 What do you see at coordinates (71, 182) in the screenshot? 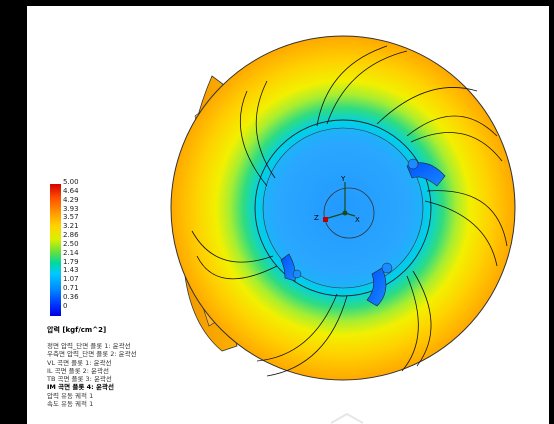
I see `tick-label: 5.00` at bounding box center [71, 182].